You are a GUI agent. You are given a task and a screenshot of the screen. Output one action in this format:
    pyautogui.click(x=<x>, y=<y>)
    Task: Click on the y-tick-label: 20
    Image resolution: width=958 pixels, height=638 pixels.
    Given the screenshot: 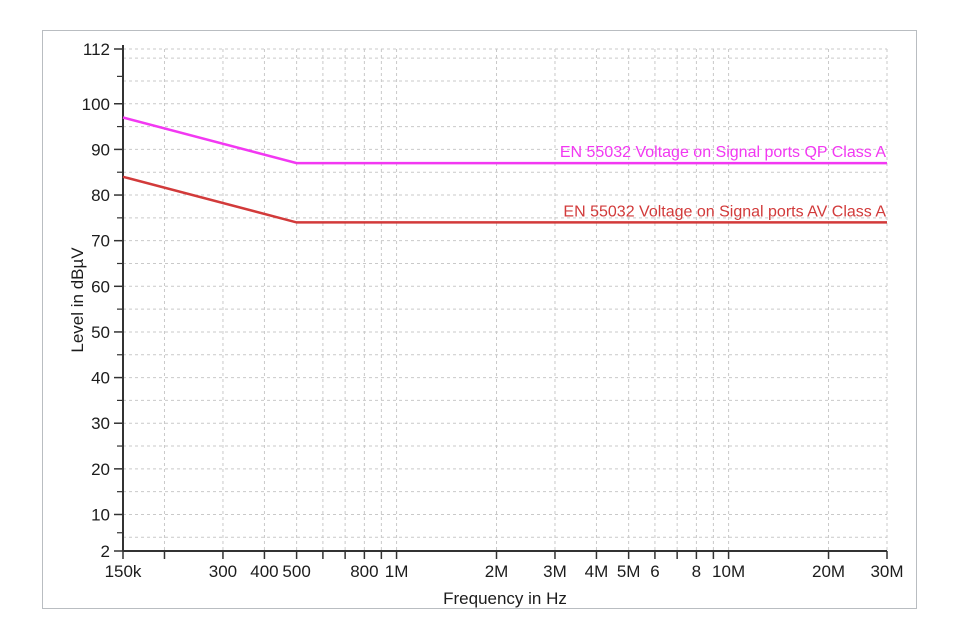 What is the action you would take?
    pyautogui.click(x=100, y=469)
    